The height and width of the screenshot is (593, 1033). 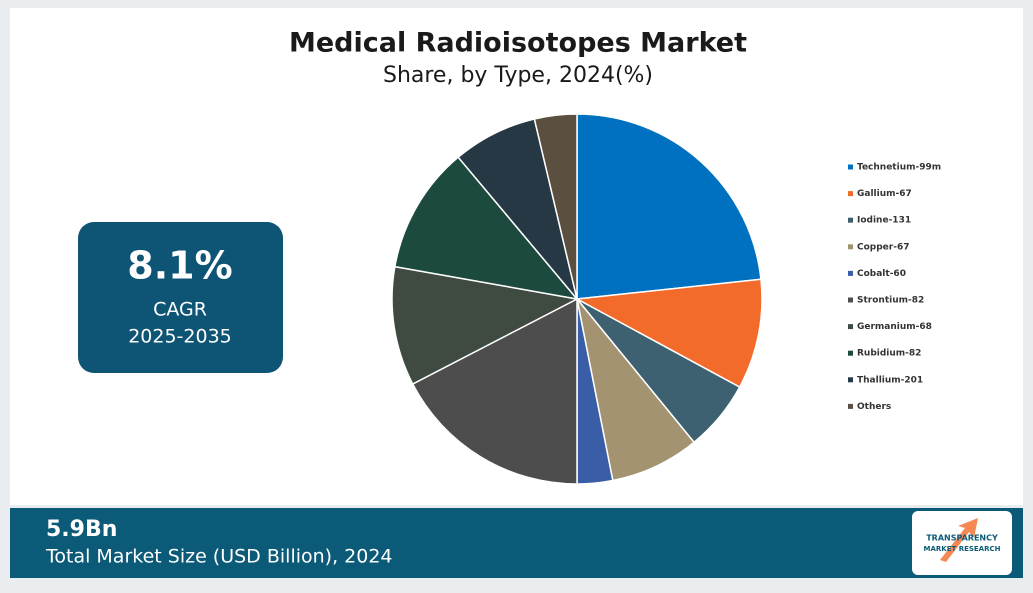 I want to click on legend-label: Gallium-67, so click(x=884, y=194).